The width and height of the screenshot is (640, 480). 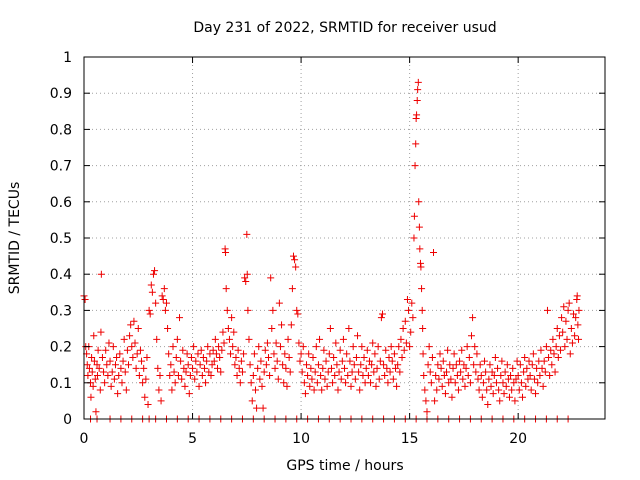 What do you see at coordinates (61, 348) in the screenshot?
I see `y-tick-label: 0.2` at bounding box center [61, 348].